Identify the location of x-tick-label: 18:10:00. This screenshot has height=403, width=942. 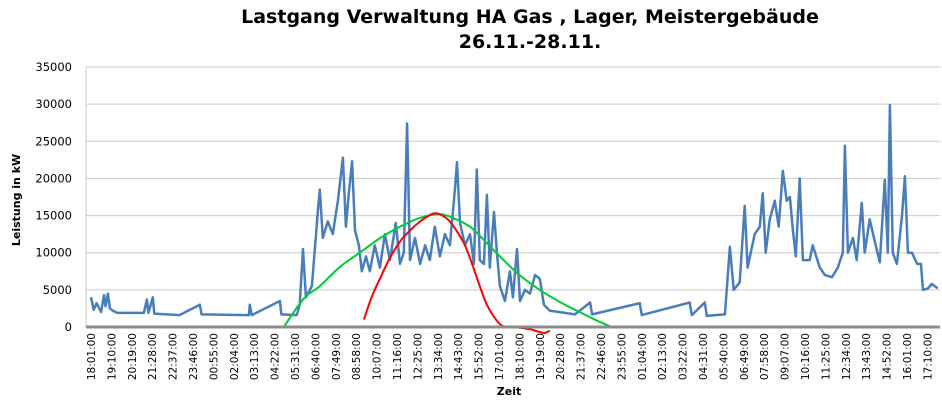
(520, 356).